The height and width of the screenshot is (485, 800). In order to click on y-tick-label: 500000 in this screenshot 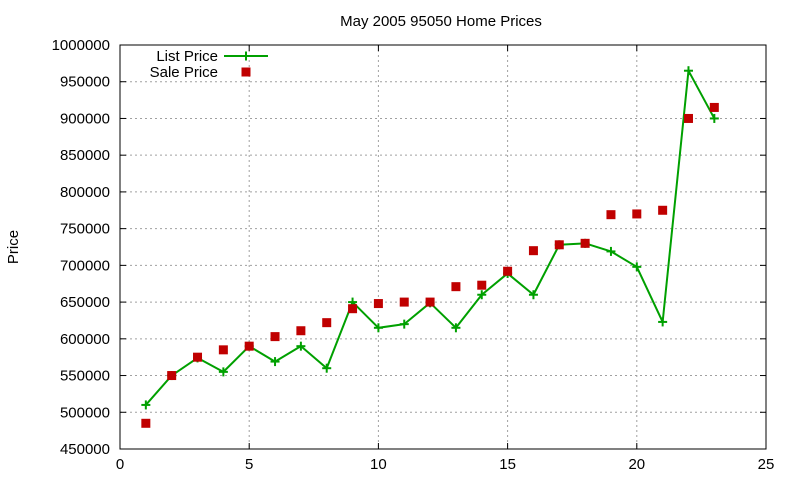, I will do `click(85, 412)`.